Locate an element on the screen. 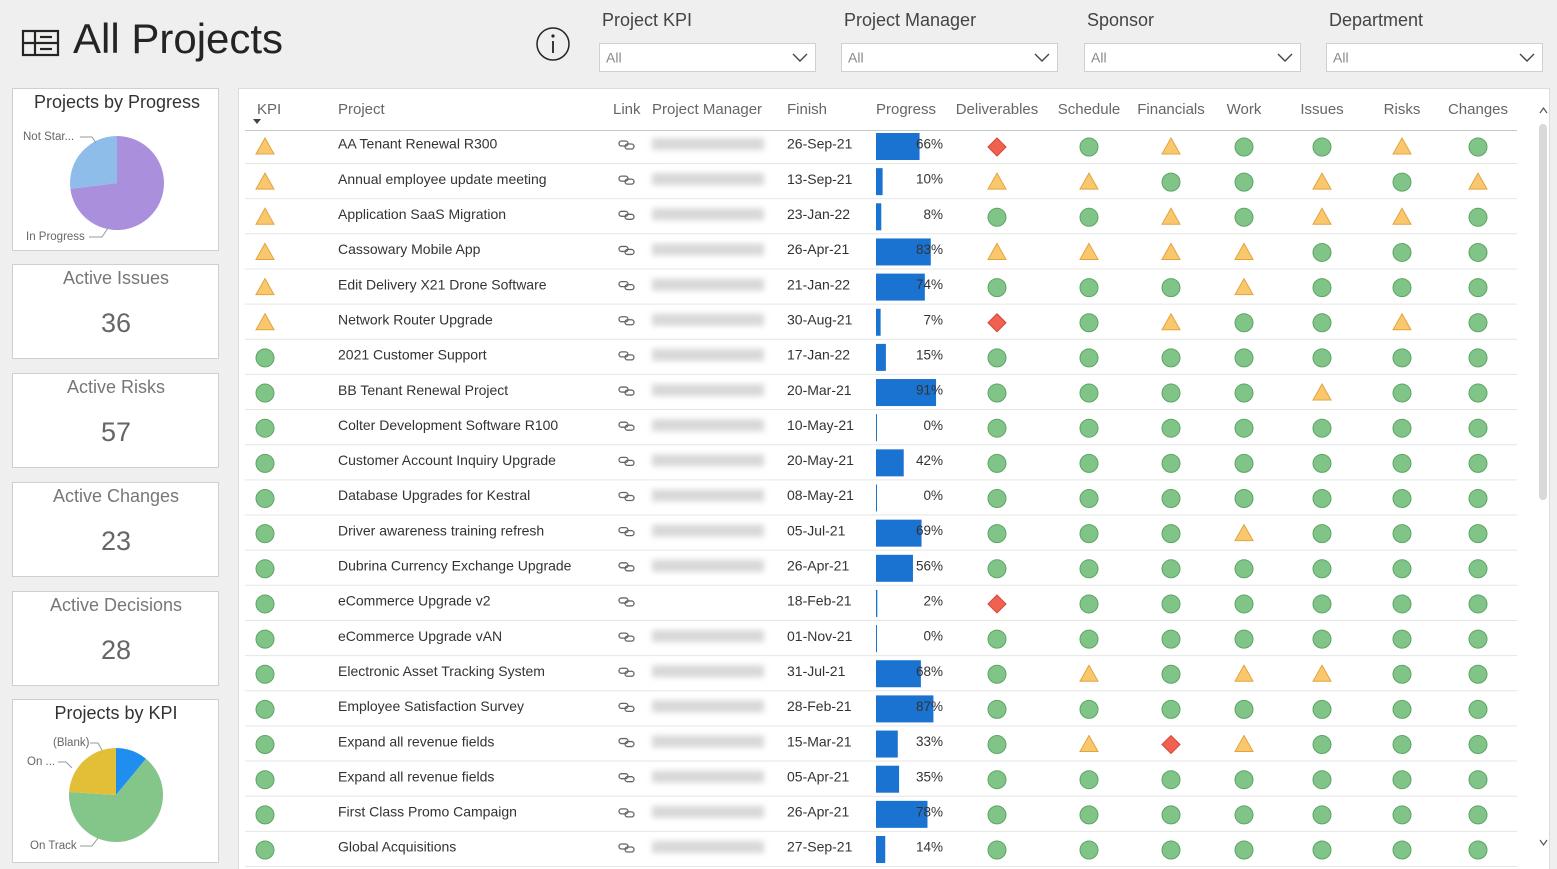 The image size is (1557, 869). finish-date: 27-Sep-21 is located at coordinates (820, 847).